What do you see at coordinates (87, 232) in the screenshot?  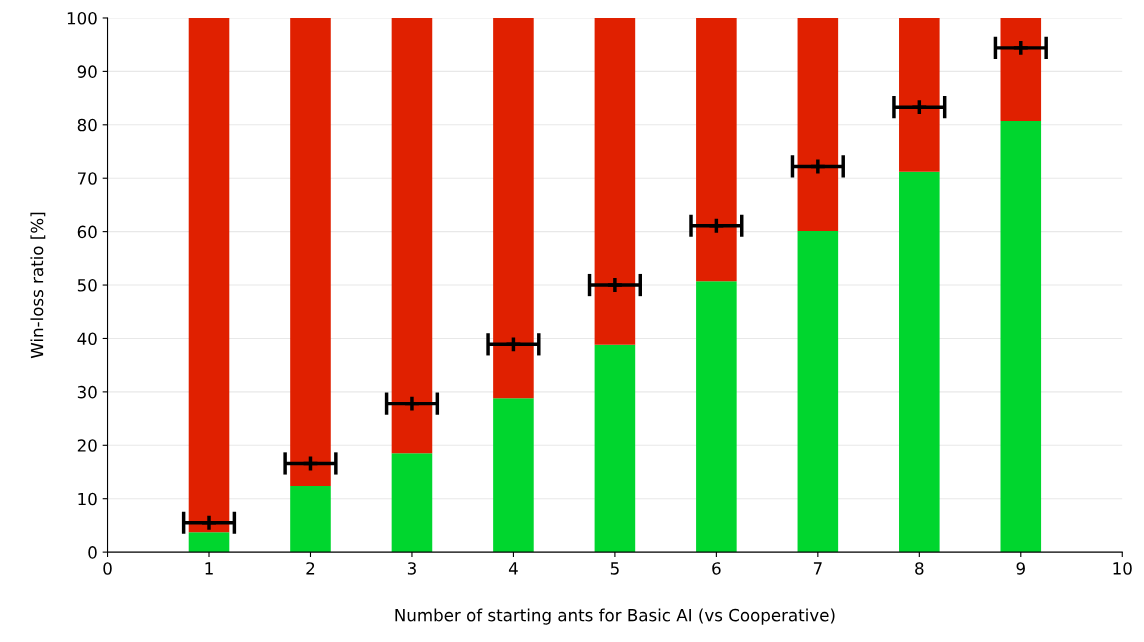 I see `y-tick-label: 60` at bounding box center [87, 232].